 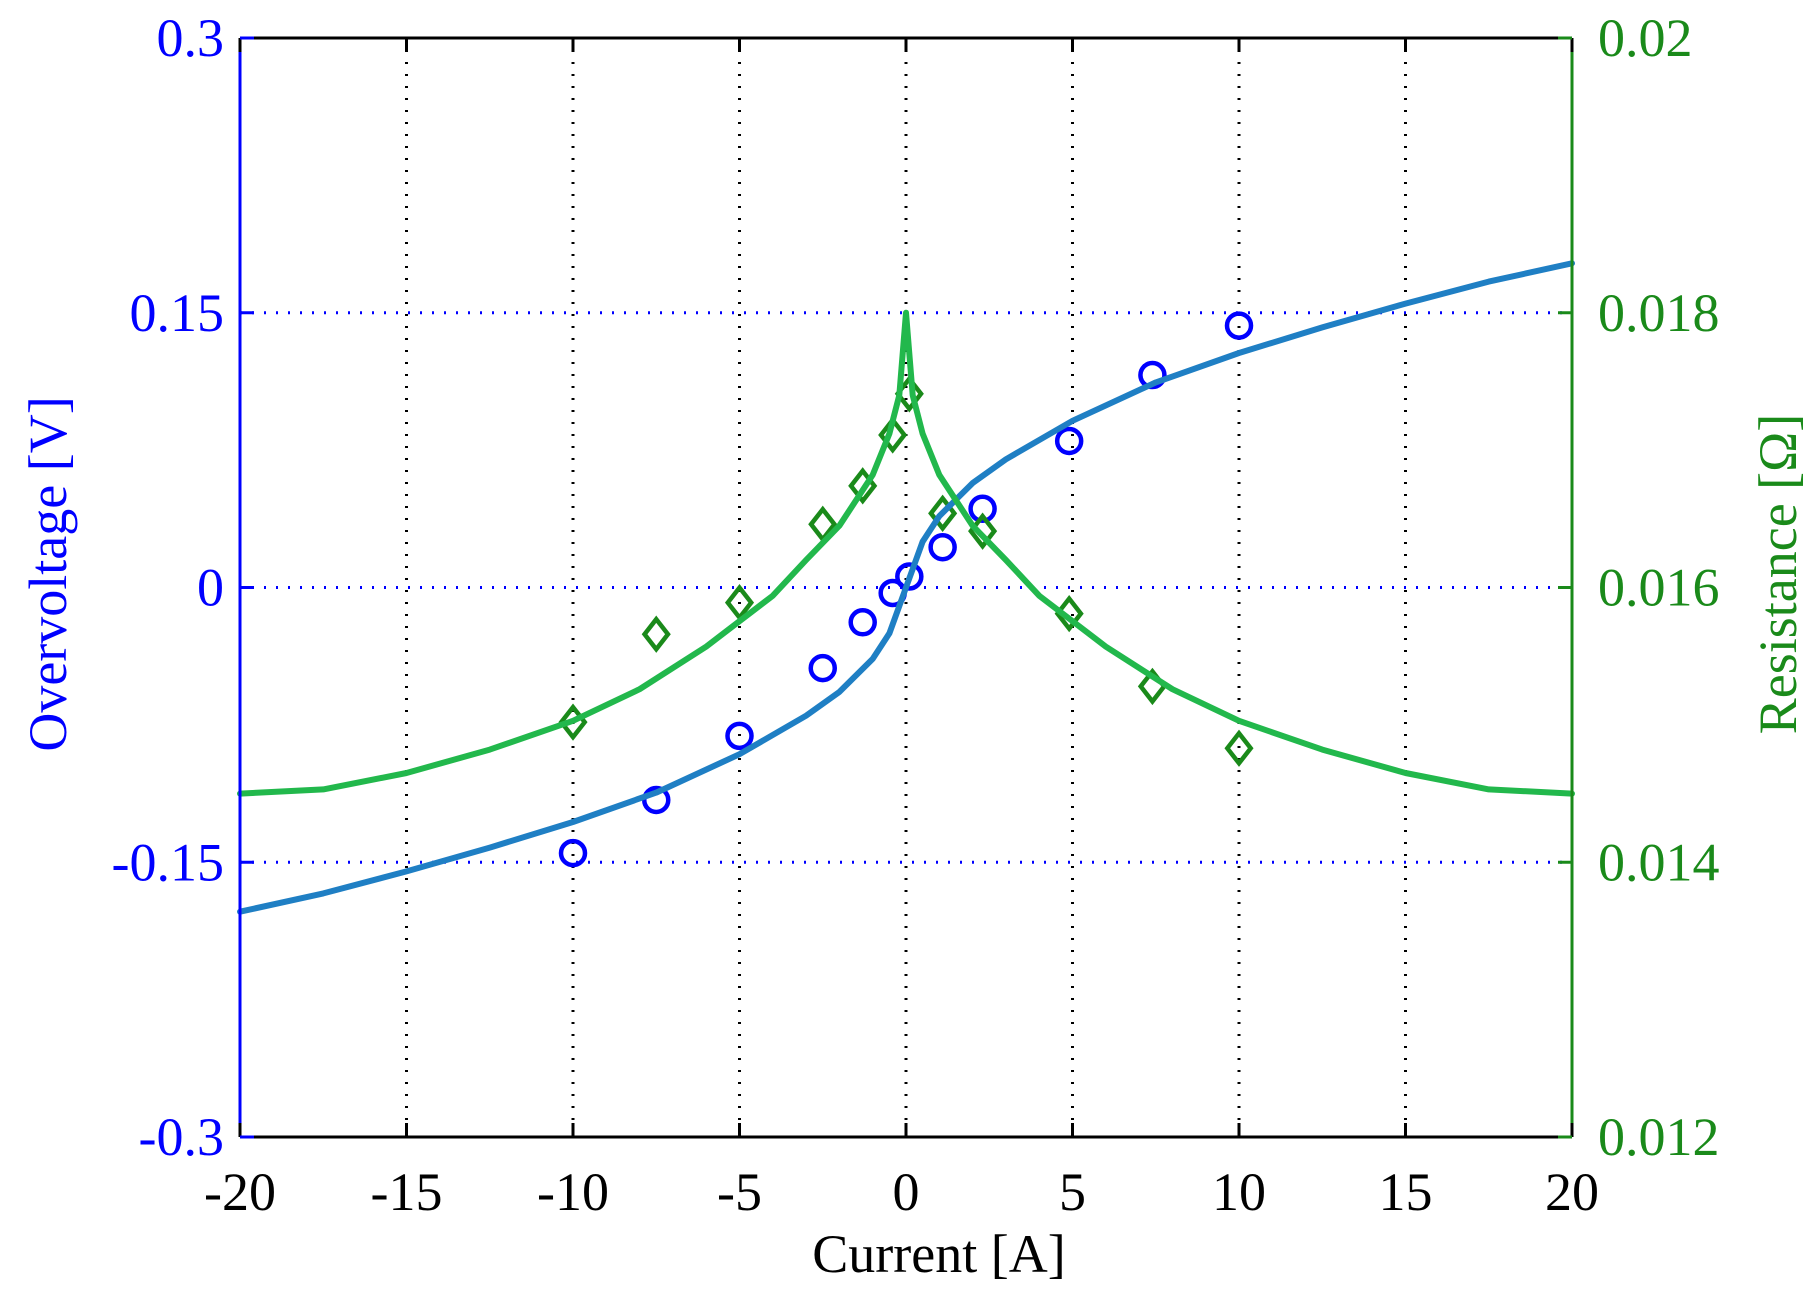 What do you see at coordinates (906, 1192) in the screenshot?
I see `x-tick-label: 0` at bounding box center [906, 1192].